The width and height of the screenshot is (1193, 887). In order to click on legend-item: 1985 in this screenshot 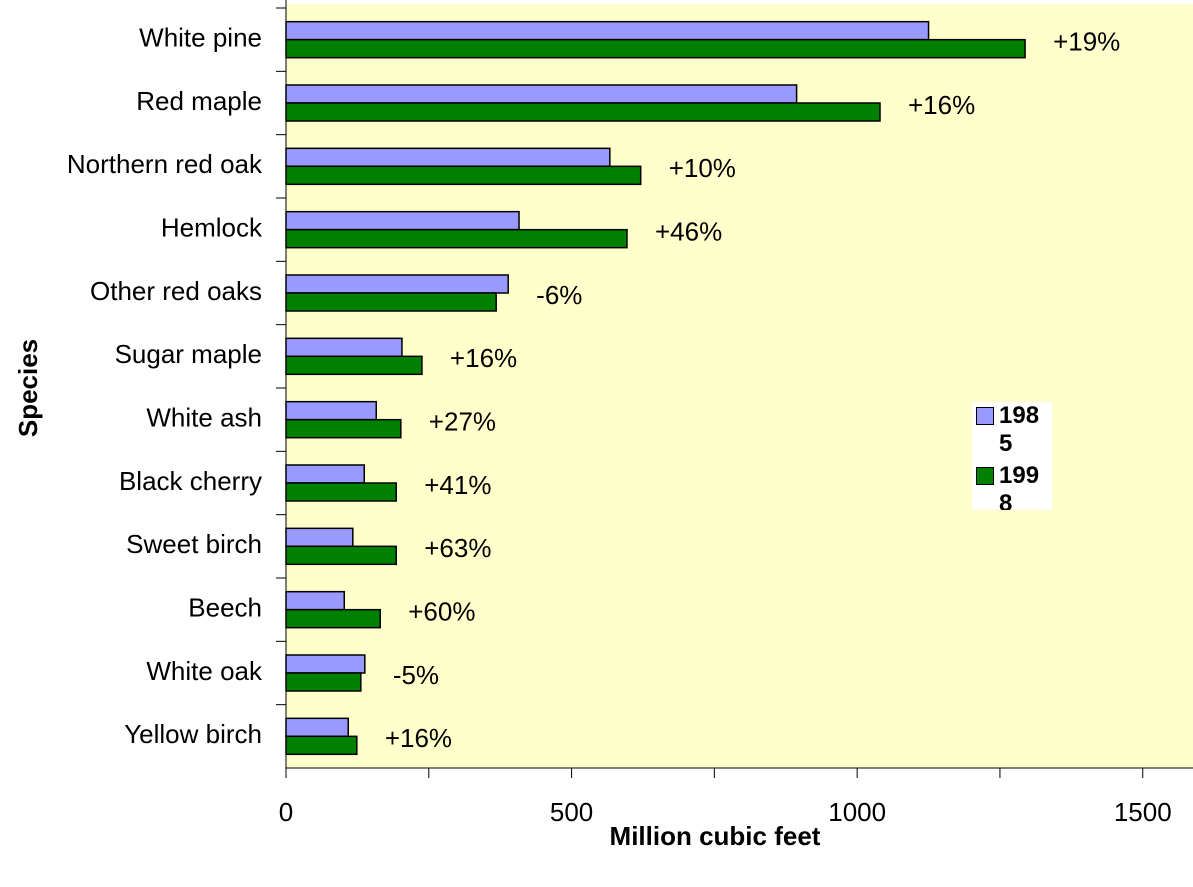, I will do `click(1009, 430)`.